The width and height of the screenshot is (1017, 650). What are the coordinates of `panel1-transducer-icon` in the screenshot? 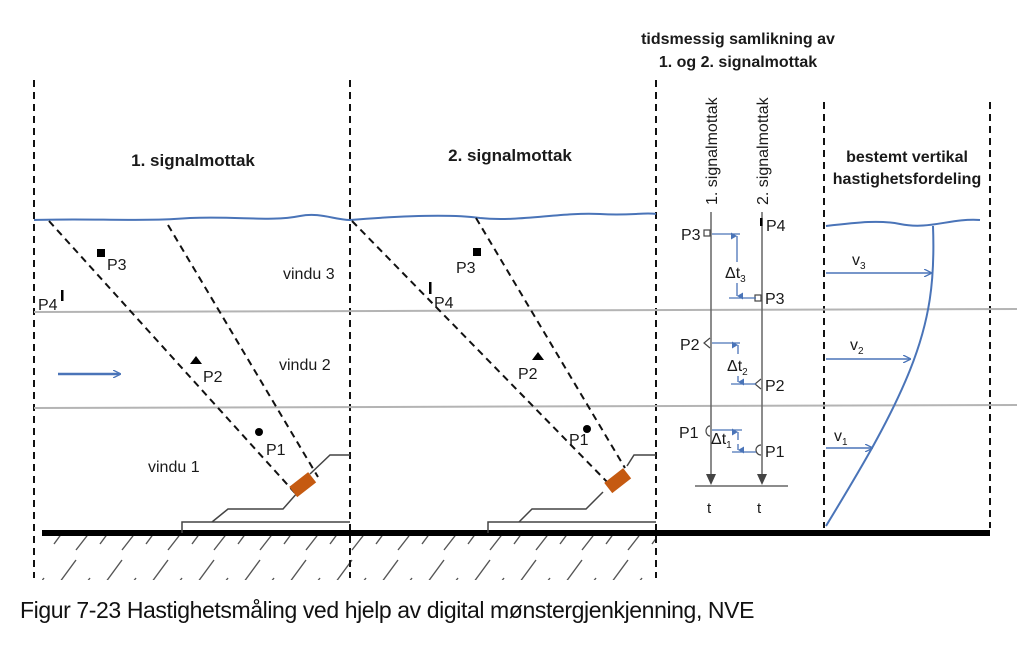 It's located at (303, 485).